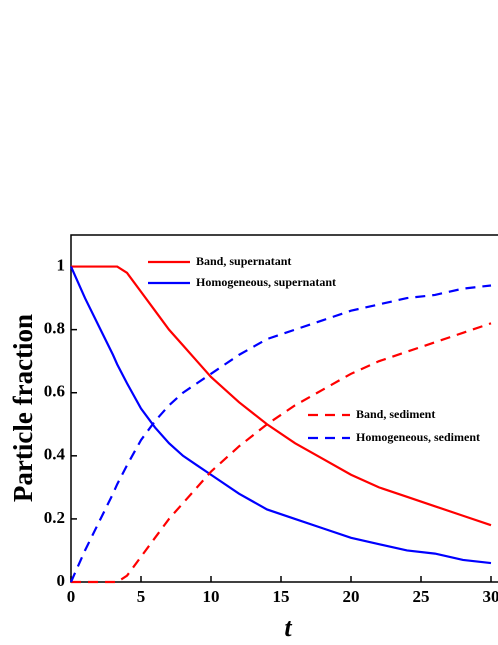 The image size is (498, 645). I want to click on x-tick-label: 25, so click(421, 596).